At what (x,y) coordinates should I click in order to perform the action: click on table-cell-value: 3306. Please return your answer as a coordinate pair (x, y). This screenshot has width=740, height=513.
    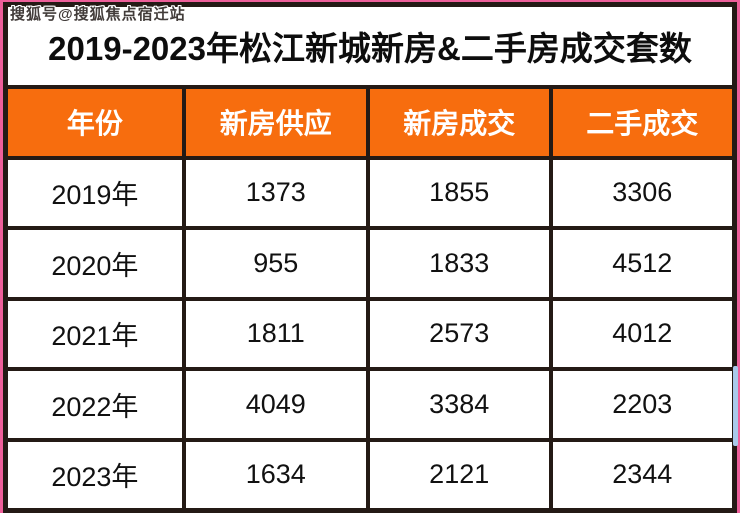
    Looking at the image, I should click on (642, 192).